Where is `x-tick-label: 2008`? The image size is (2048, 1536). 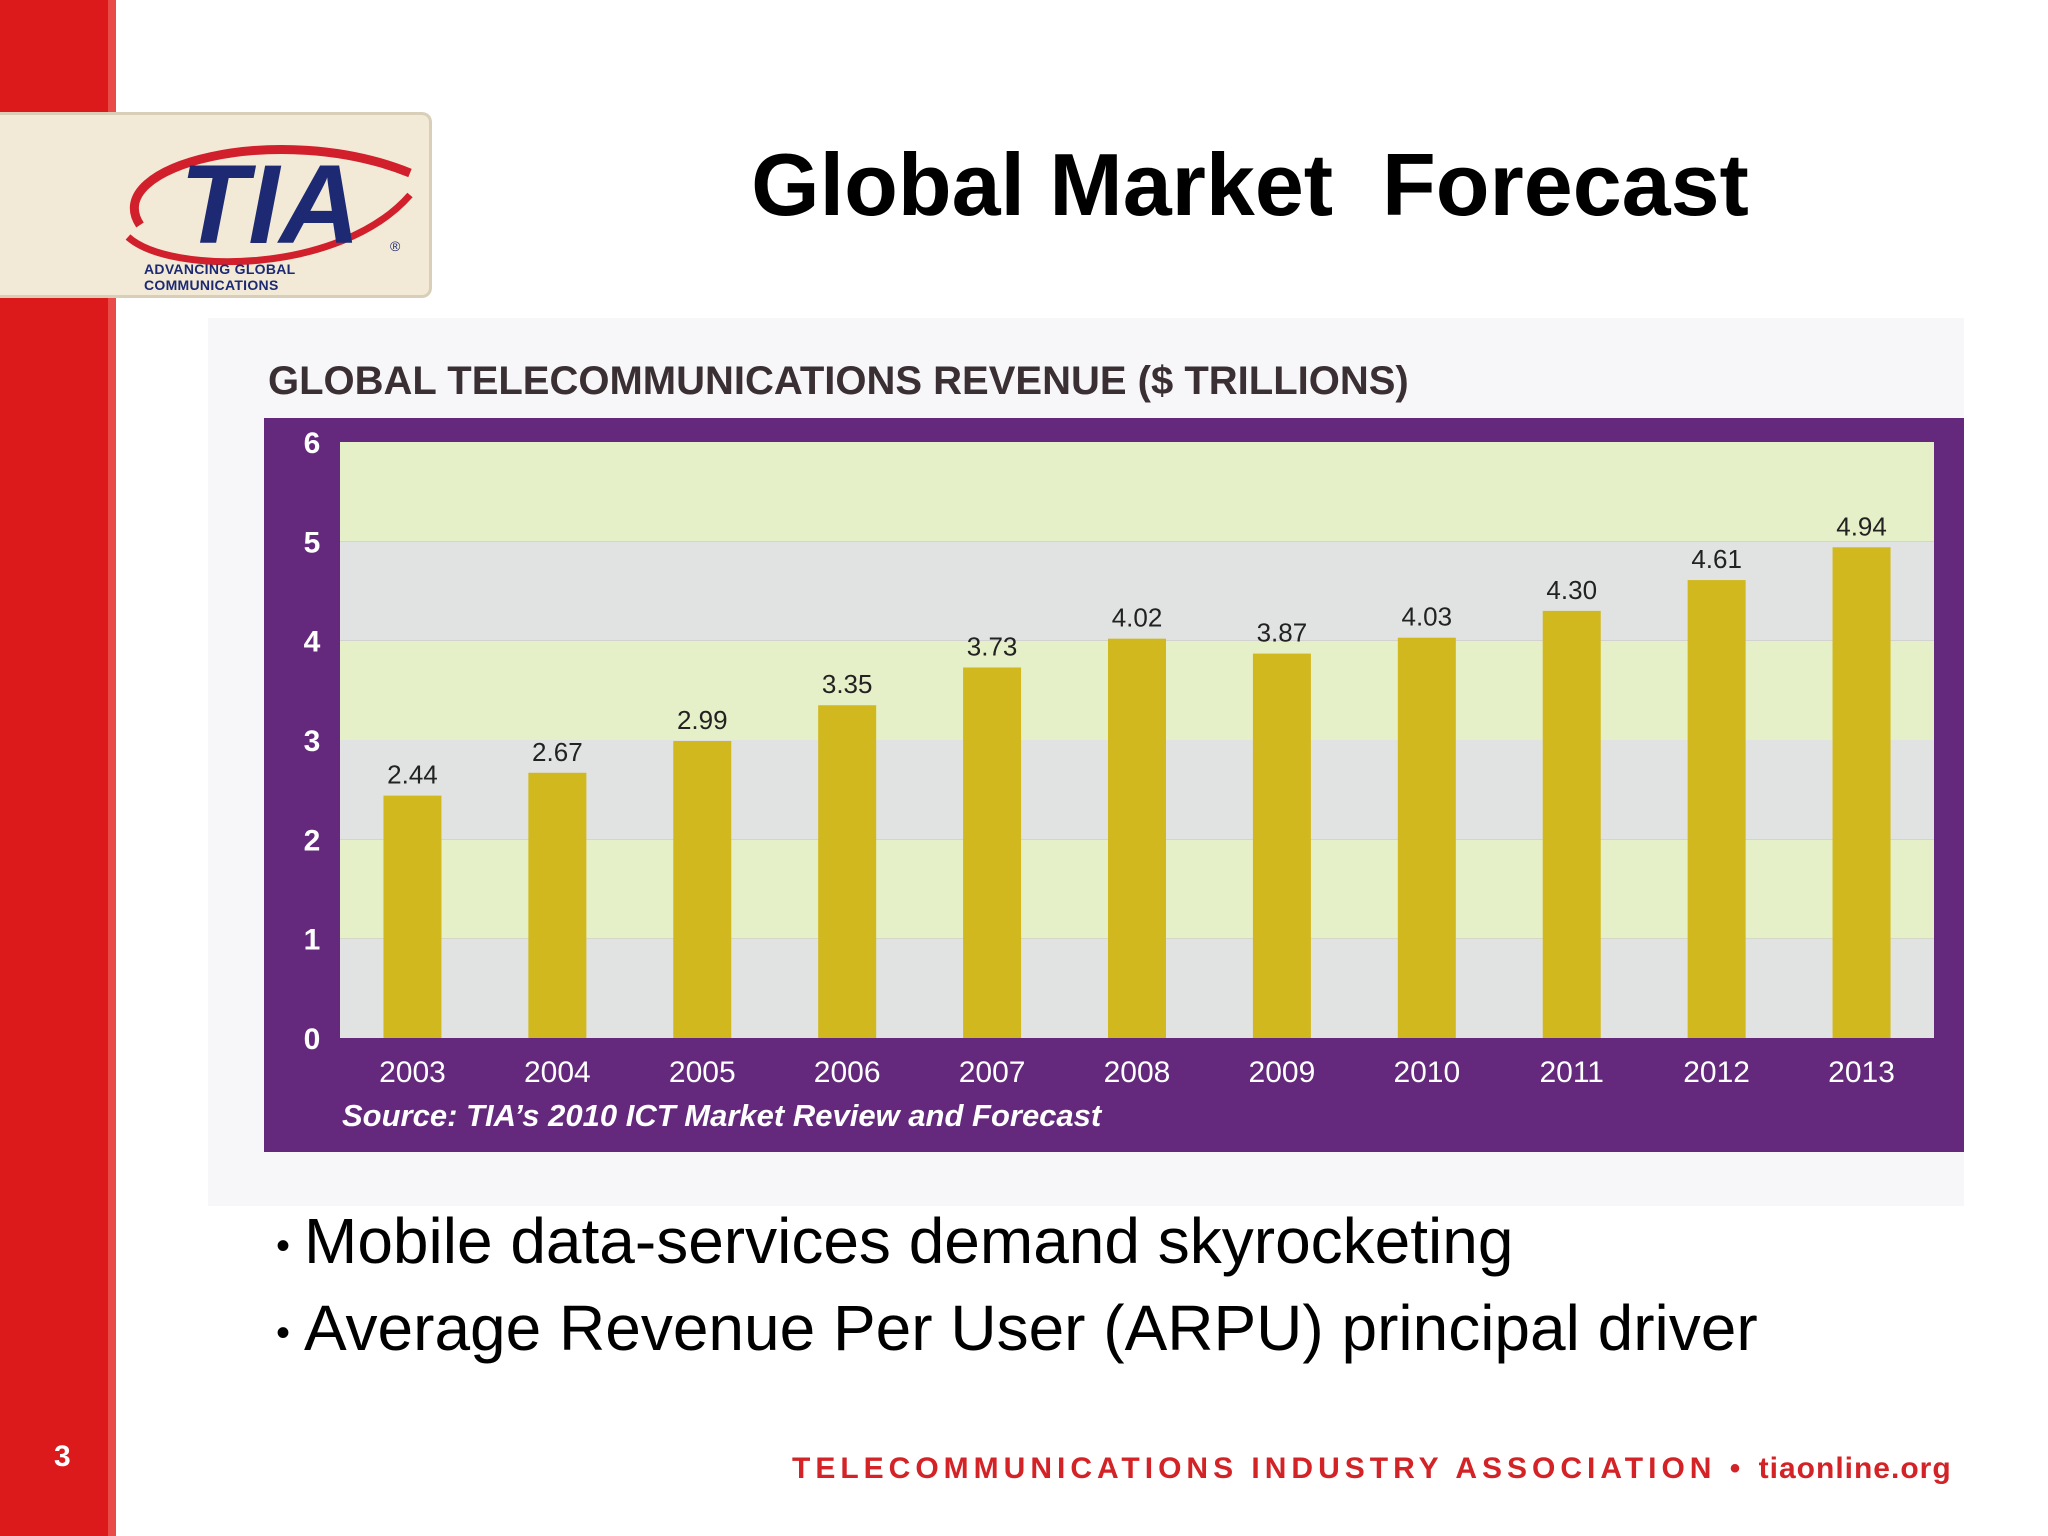
x-tick-label: 2008 is located at coordinates (1137, 1072).